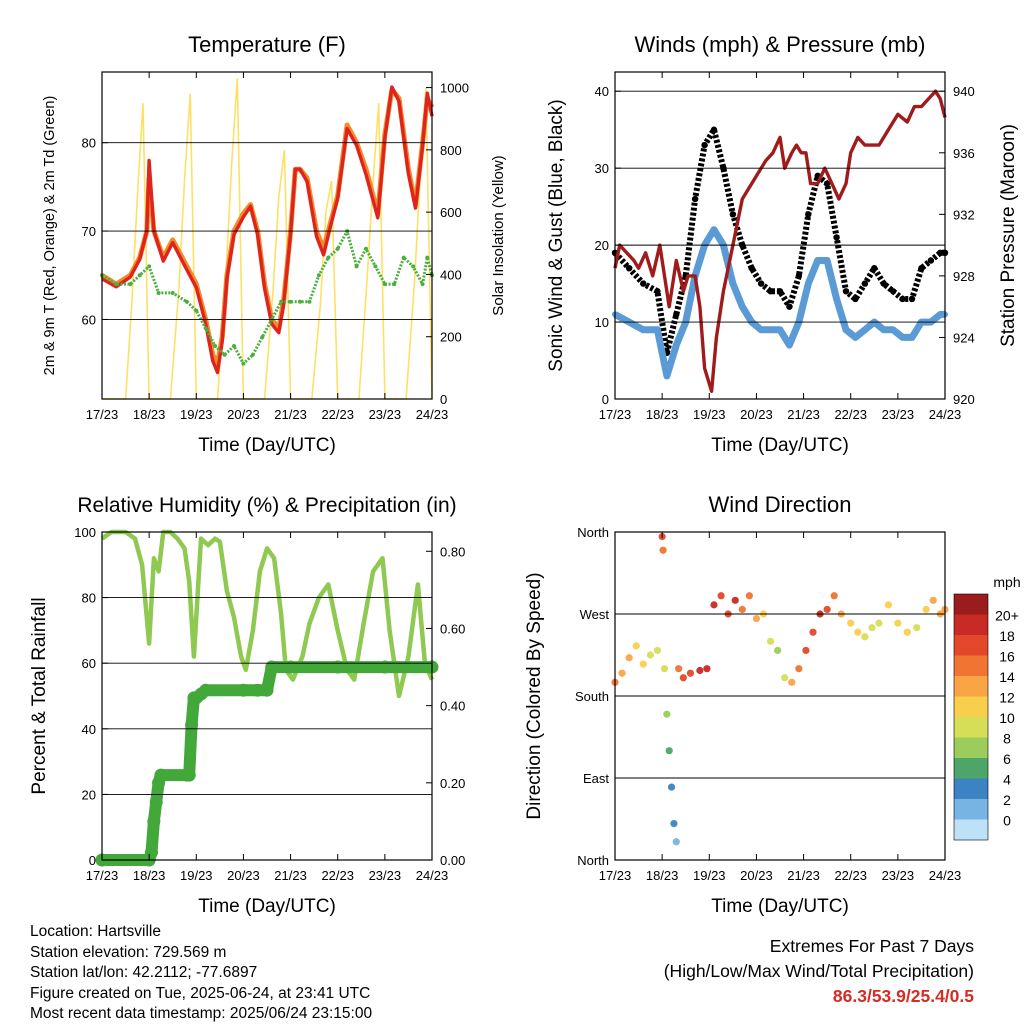 Image resolution: width=1024 pixels, height=1025 pixels. Describe the element at coordinates (1007, 800) in the screenshot. I see `colorbar-label: 2` at that location.